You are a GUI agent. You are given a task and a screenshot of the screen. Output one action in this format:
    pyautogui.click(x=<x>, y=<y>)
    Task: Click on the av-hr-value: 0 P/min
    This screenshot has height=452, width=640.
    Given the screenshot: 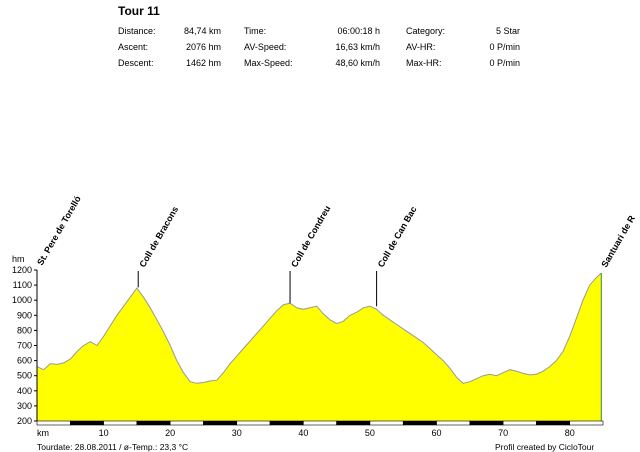 What is the action you would take?
    pyautogui.click(x=504, y=47)
    